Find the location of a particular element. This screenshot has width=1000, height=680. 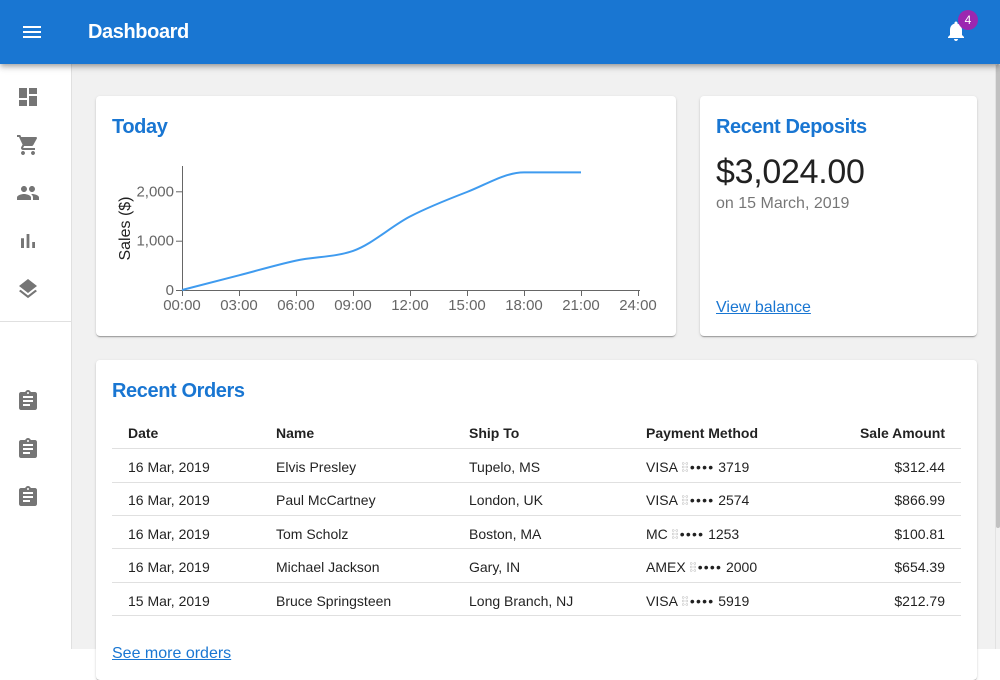

svg-text: 21:00 is located at coordinates (581, 305).